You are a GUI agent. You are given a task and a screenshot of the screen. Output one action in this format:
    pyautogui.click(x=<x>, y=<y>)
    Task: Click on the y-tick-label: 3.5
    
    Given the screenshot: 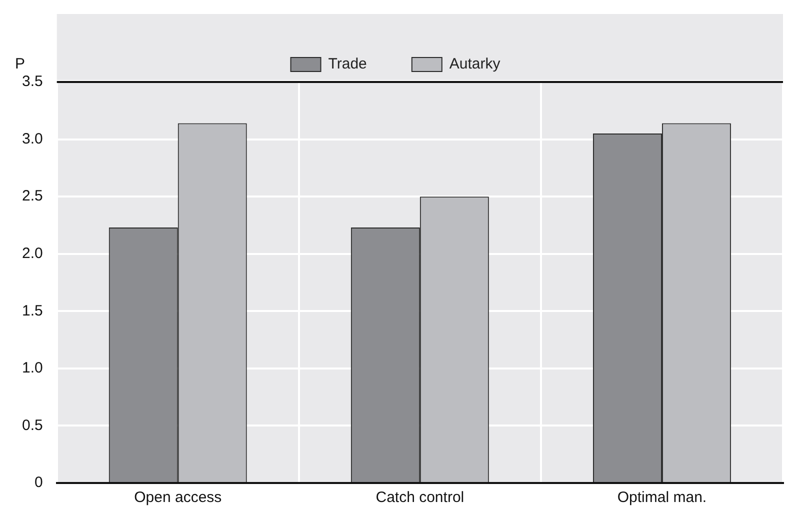 What is the action you would take?
    pyautogui.click(x=32, y=81)
    